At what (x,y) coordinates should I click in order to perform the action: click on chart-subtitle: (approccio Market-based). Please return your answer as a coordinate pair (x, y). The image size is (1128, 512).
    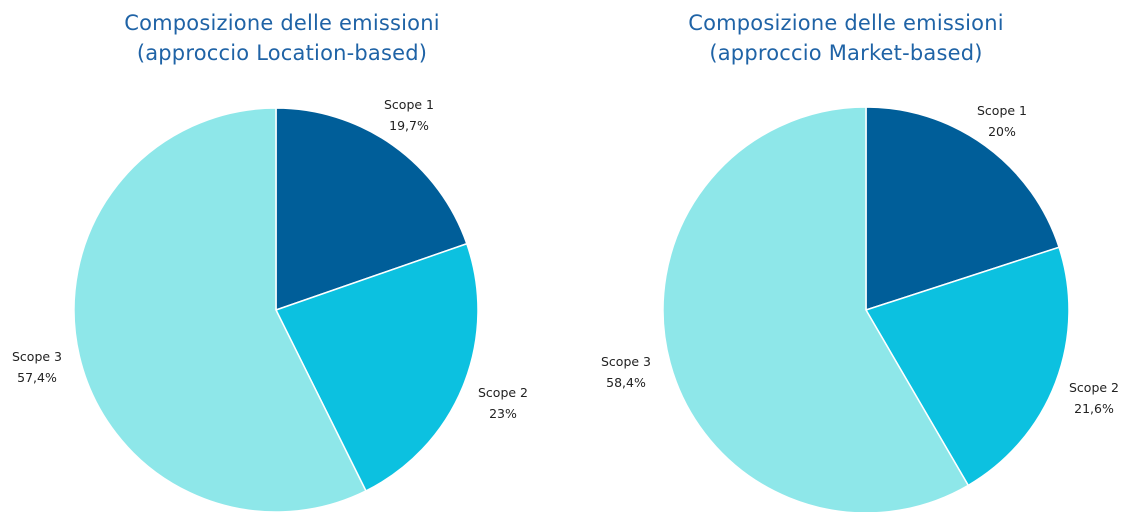
    Looking at the image, I should click on (846, 53).